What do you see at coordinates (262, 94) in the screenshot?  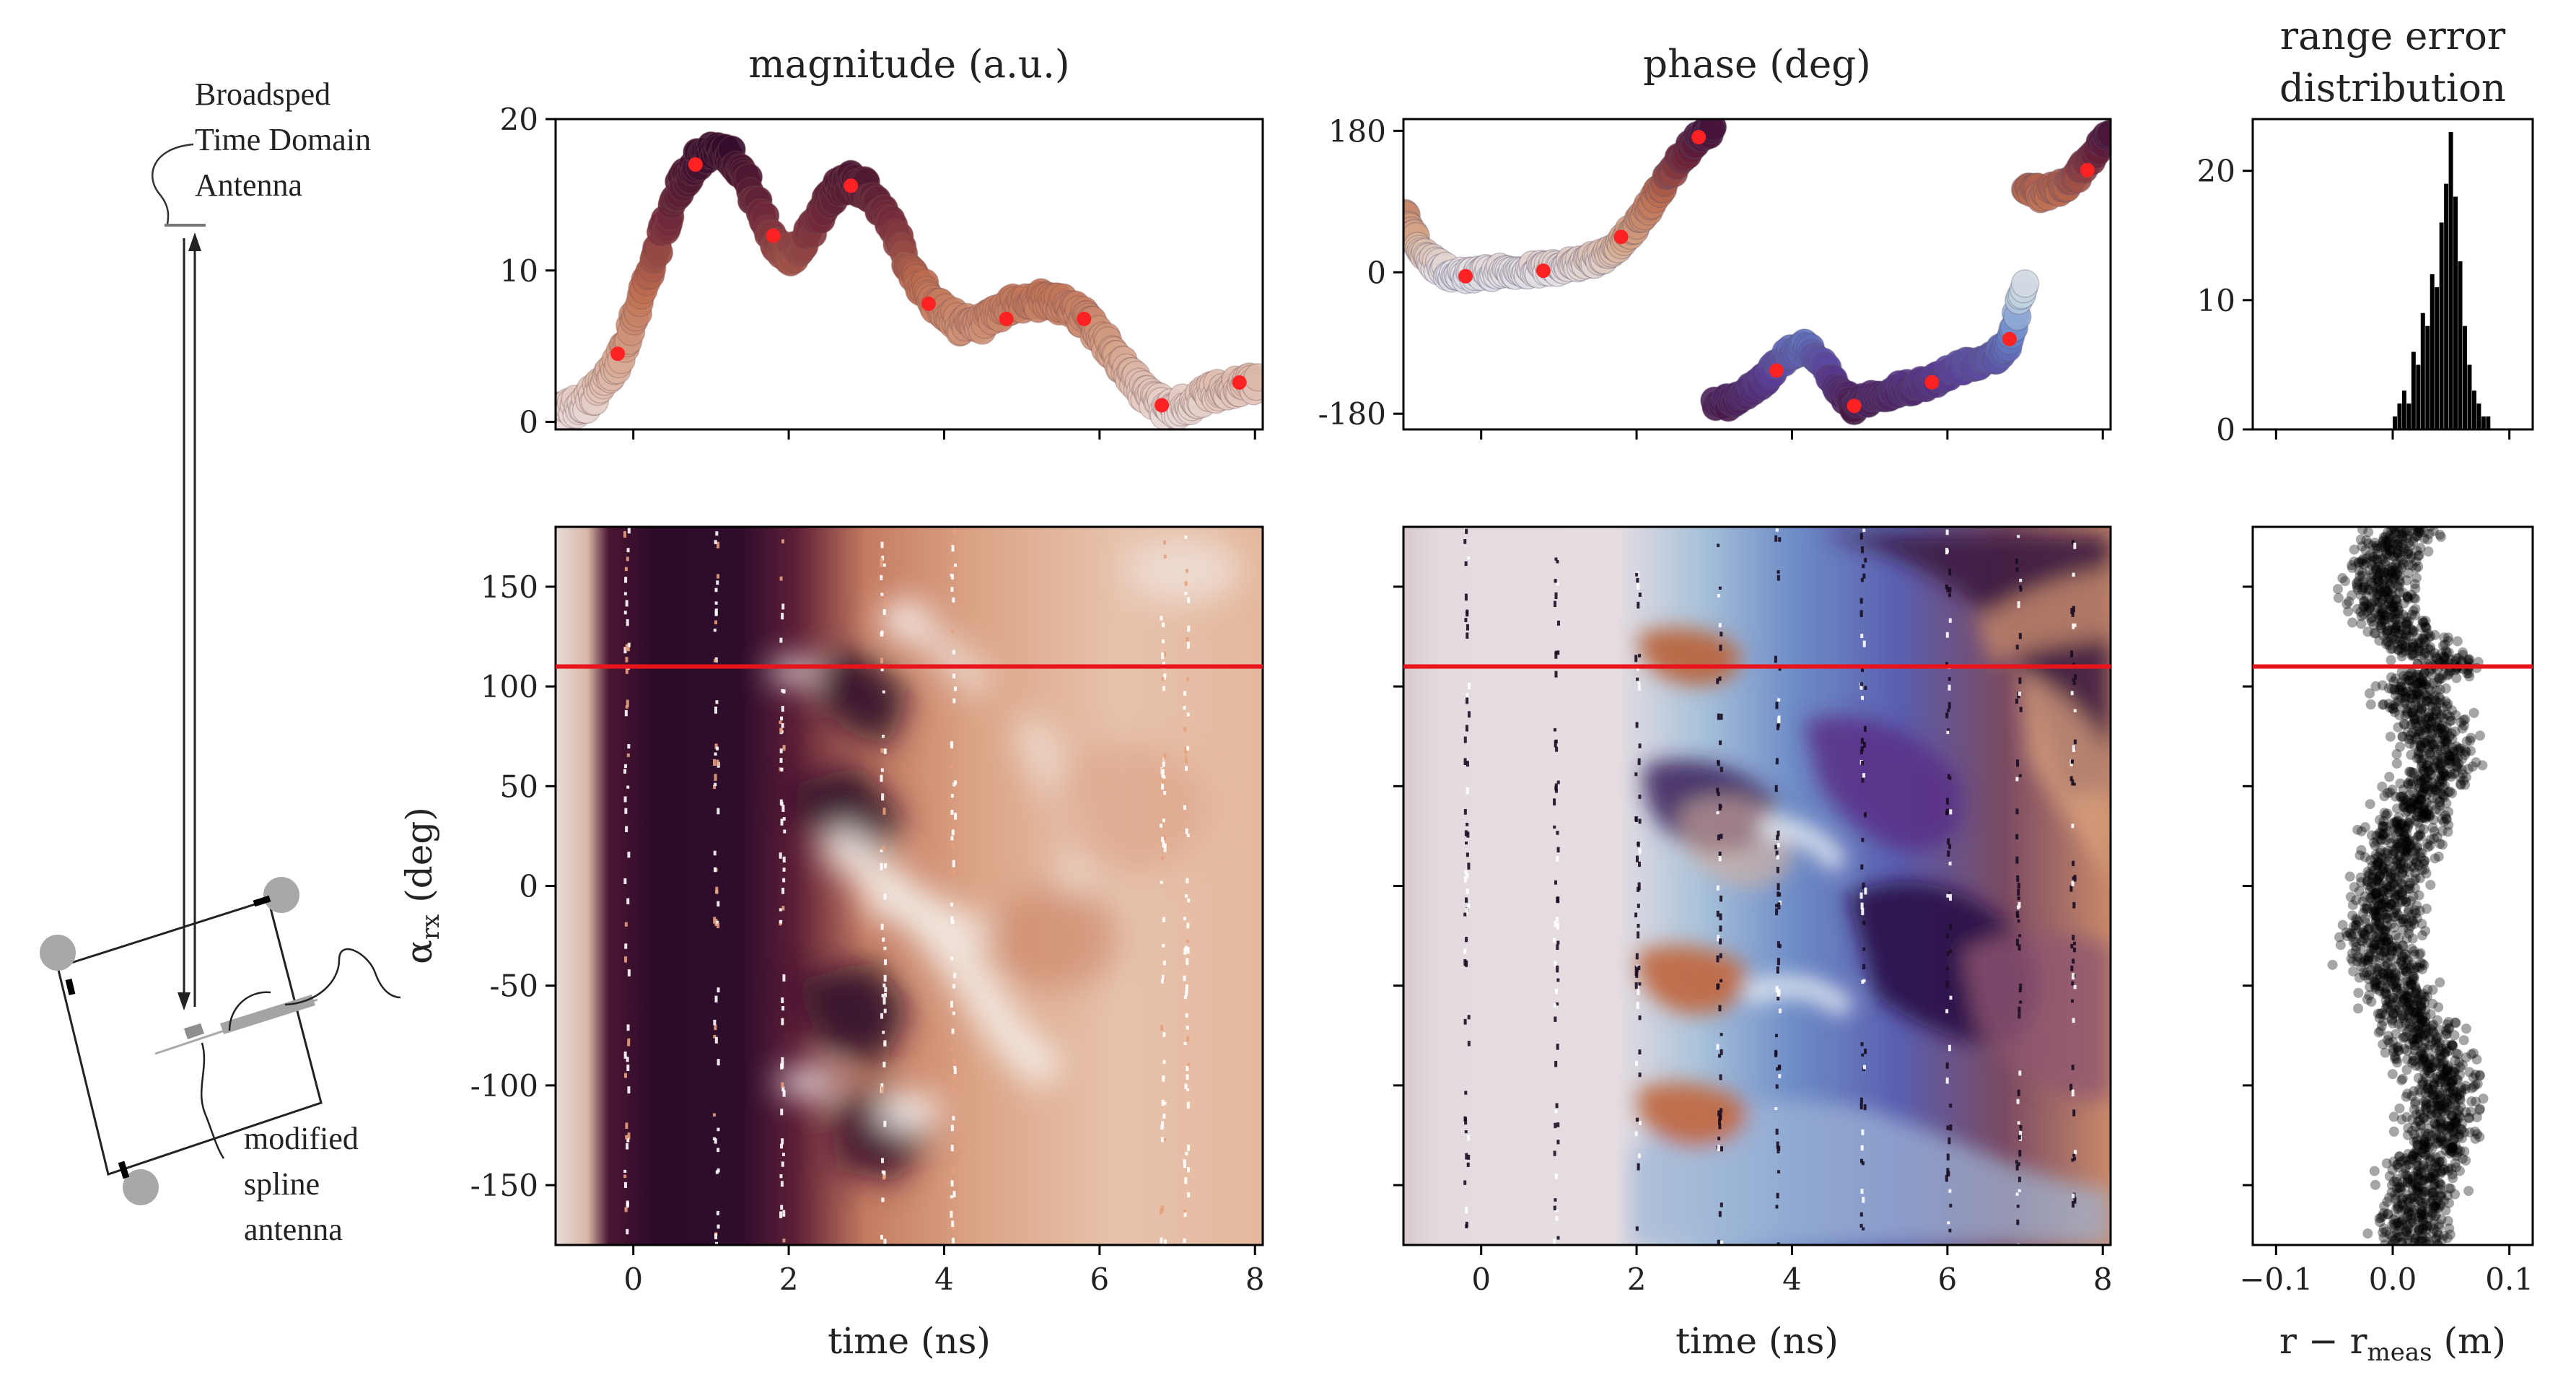 I see `top-antenna-label-line1: Broadsped` at bounding box center [262, 94].